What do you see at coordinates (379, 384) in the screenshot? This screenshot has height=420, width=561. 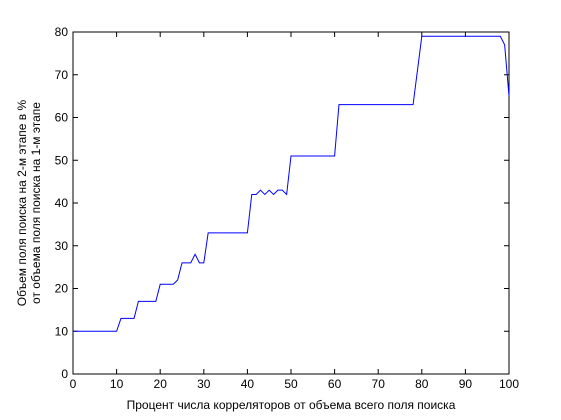 I see `x-tick-label: 70` at bounding box center [379, 384].